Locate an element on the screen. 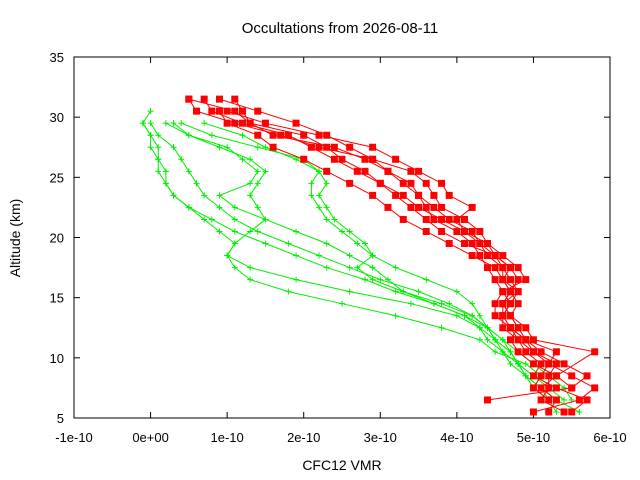 The height and width of the screenshot is (480, 640). y-tick-label: 15 is located at coordinates (57, 298).